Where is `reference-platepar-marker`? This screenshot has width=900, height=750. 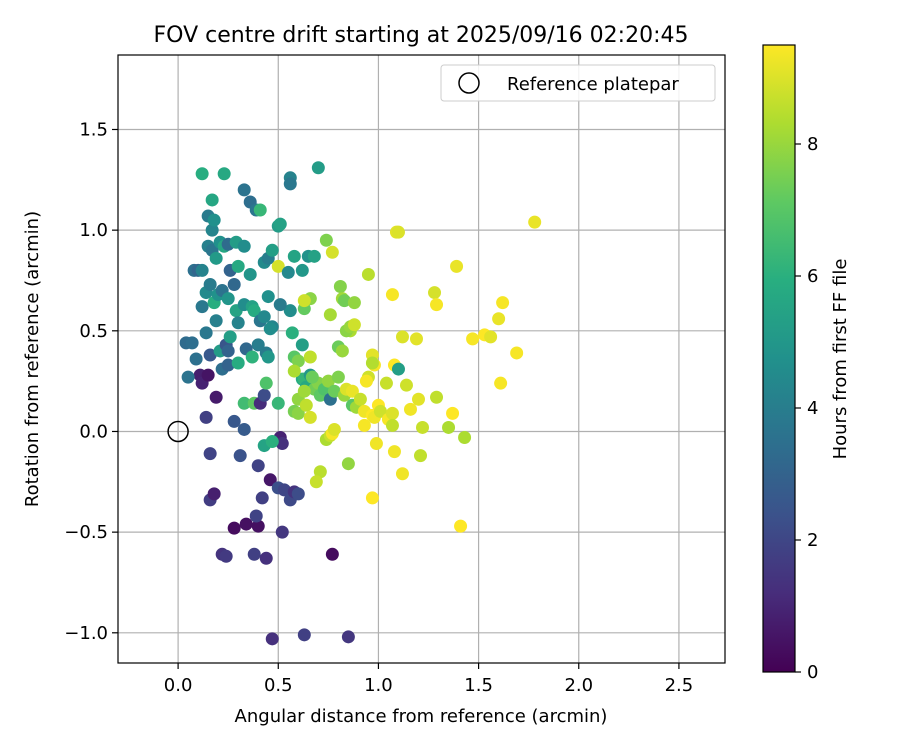 reference-platepar-marker is located at coordinates (178, 431).